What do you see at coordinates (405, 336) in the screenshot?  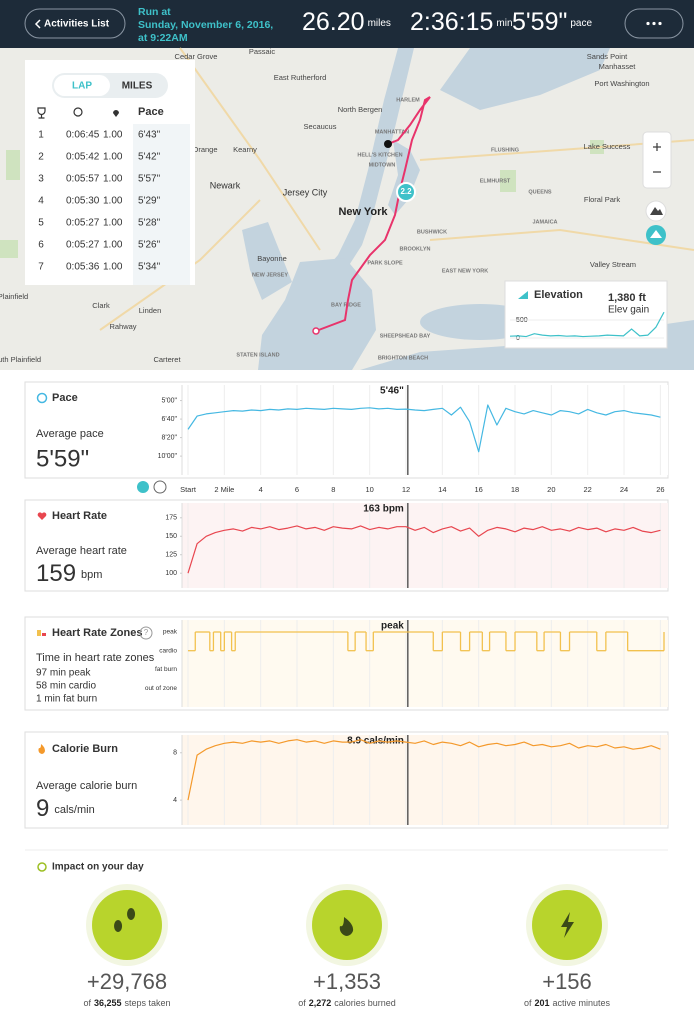 I see `map-label: SHEEPSHEAD BAY` at bounding box center [405, 336].